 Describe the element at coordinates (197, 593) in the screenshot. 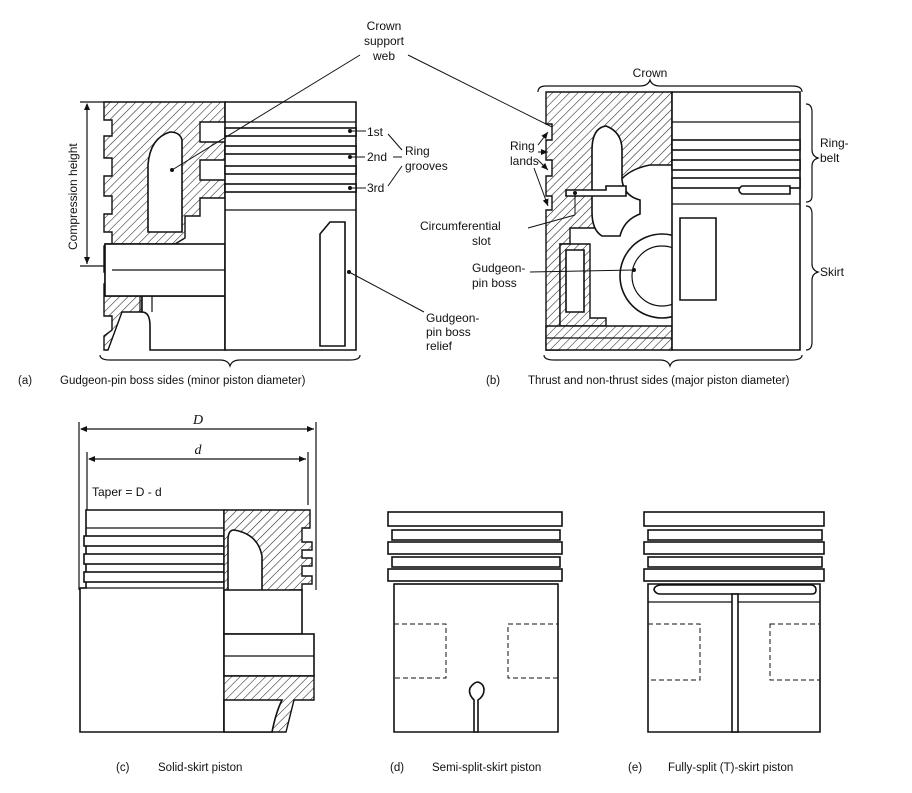

I see `view-c-solid-skirt: D d Taper = D - d (c) Solid-skirt piston` at that location.